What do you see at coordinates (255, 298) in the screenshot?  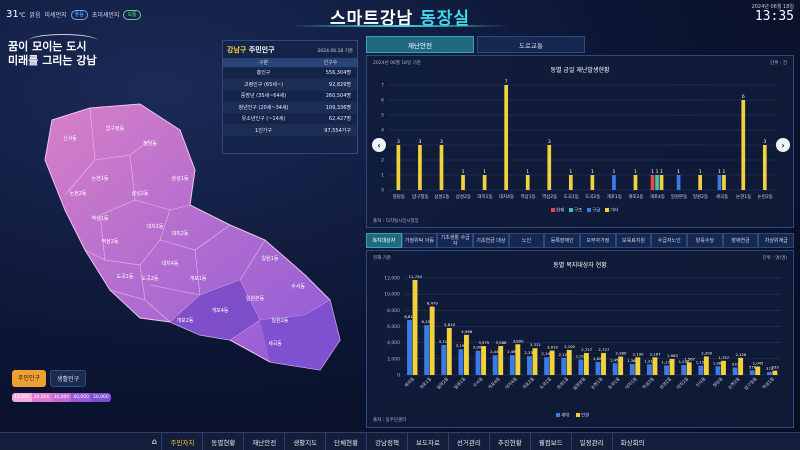 I see `map-district-label: 일원본동` at bounding box center [255, 298].